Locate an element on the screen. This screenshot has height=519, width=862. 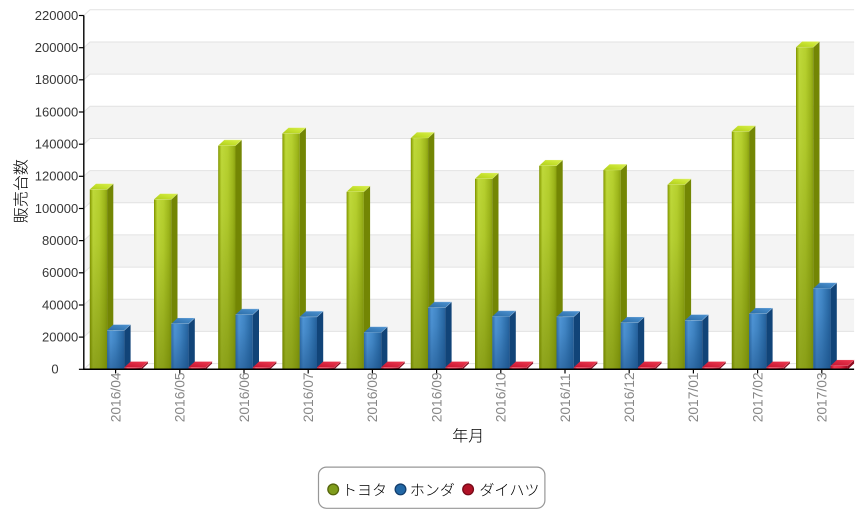
svg-text: 2016/04 is located at coordinates (115, 397).